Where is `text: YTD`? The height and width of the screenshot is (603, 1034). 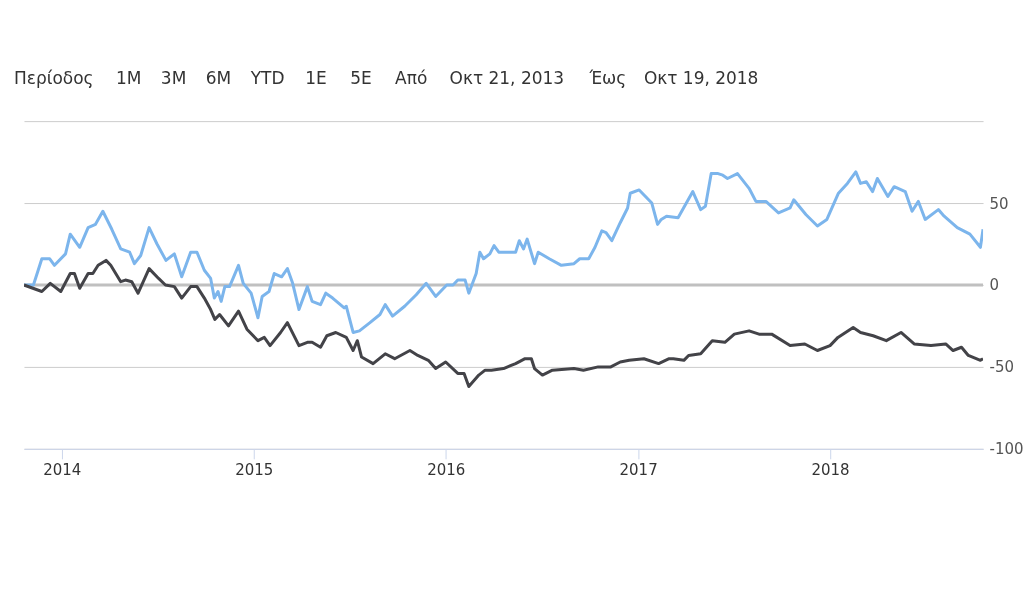
text: YTD is located at coordinates (267, 78).